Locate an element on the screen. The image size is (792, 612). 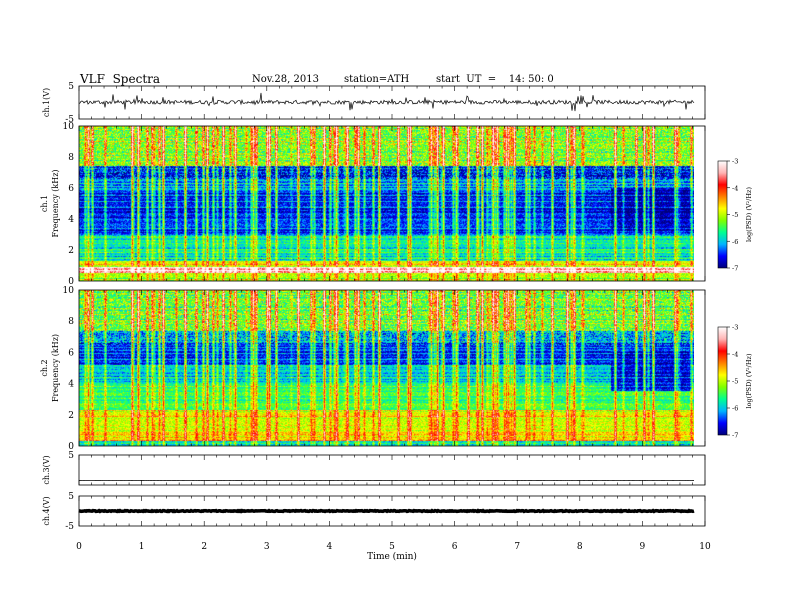
station-label: station=ATH is located at coordinates (377, 79).